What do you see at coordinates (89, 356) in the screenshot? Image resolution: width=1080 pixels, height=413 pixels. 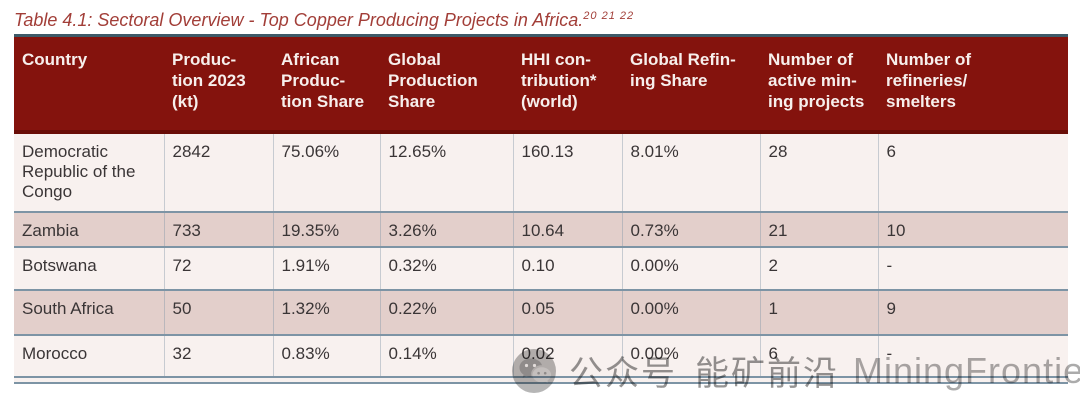 I see `cell-country: Morocco` at bounding box center [89, 356].